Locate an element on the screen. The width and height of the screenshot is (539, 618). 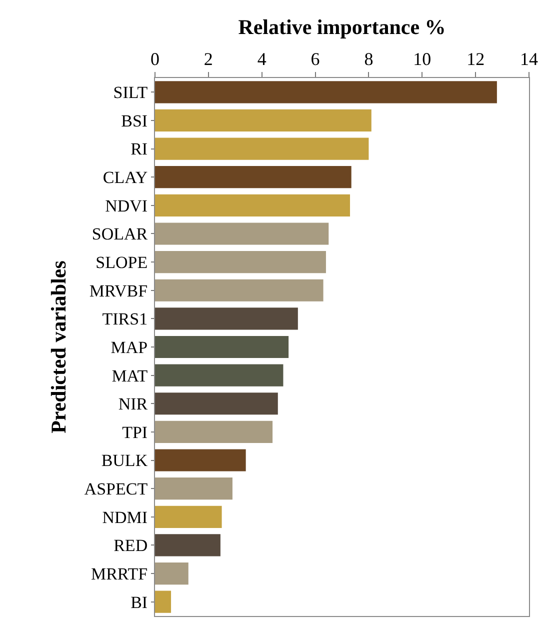
x-tick-label: 6 is located at coordinates (315, 58).